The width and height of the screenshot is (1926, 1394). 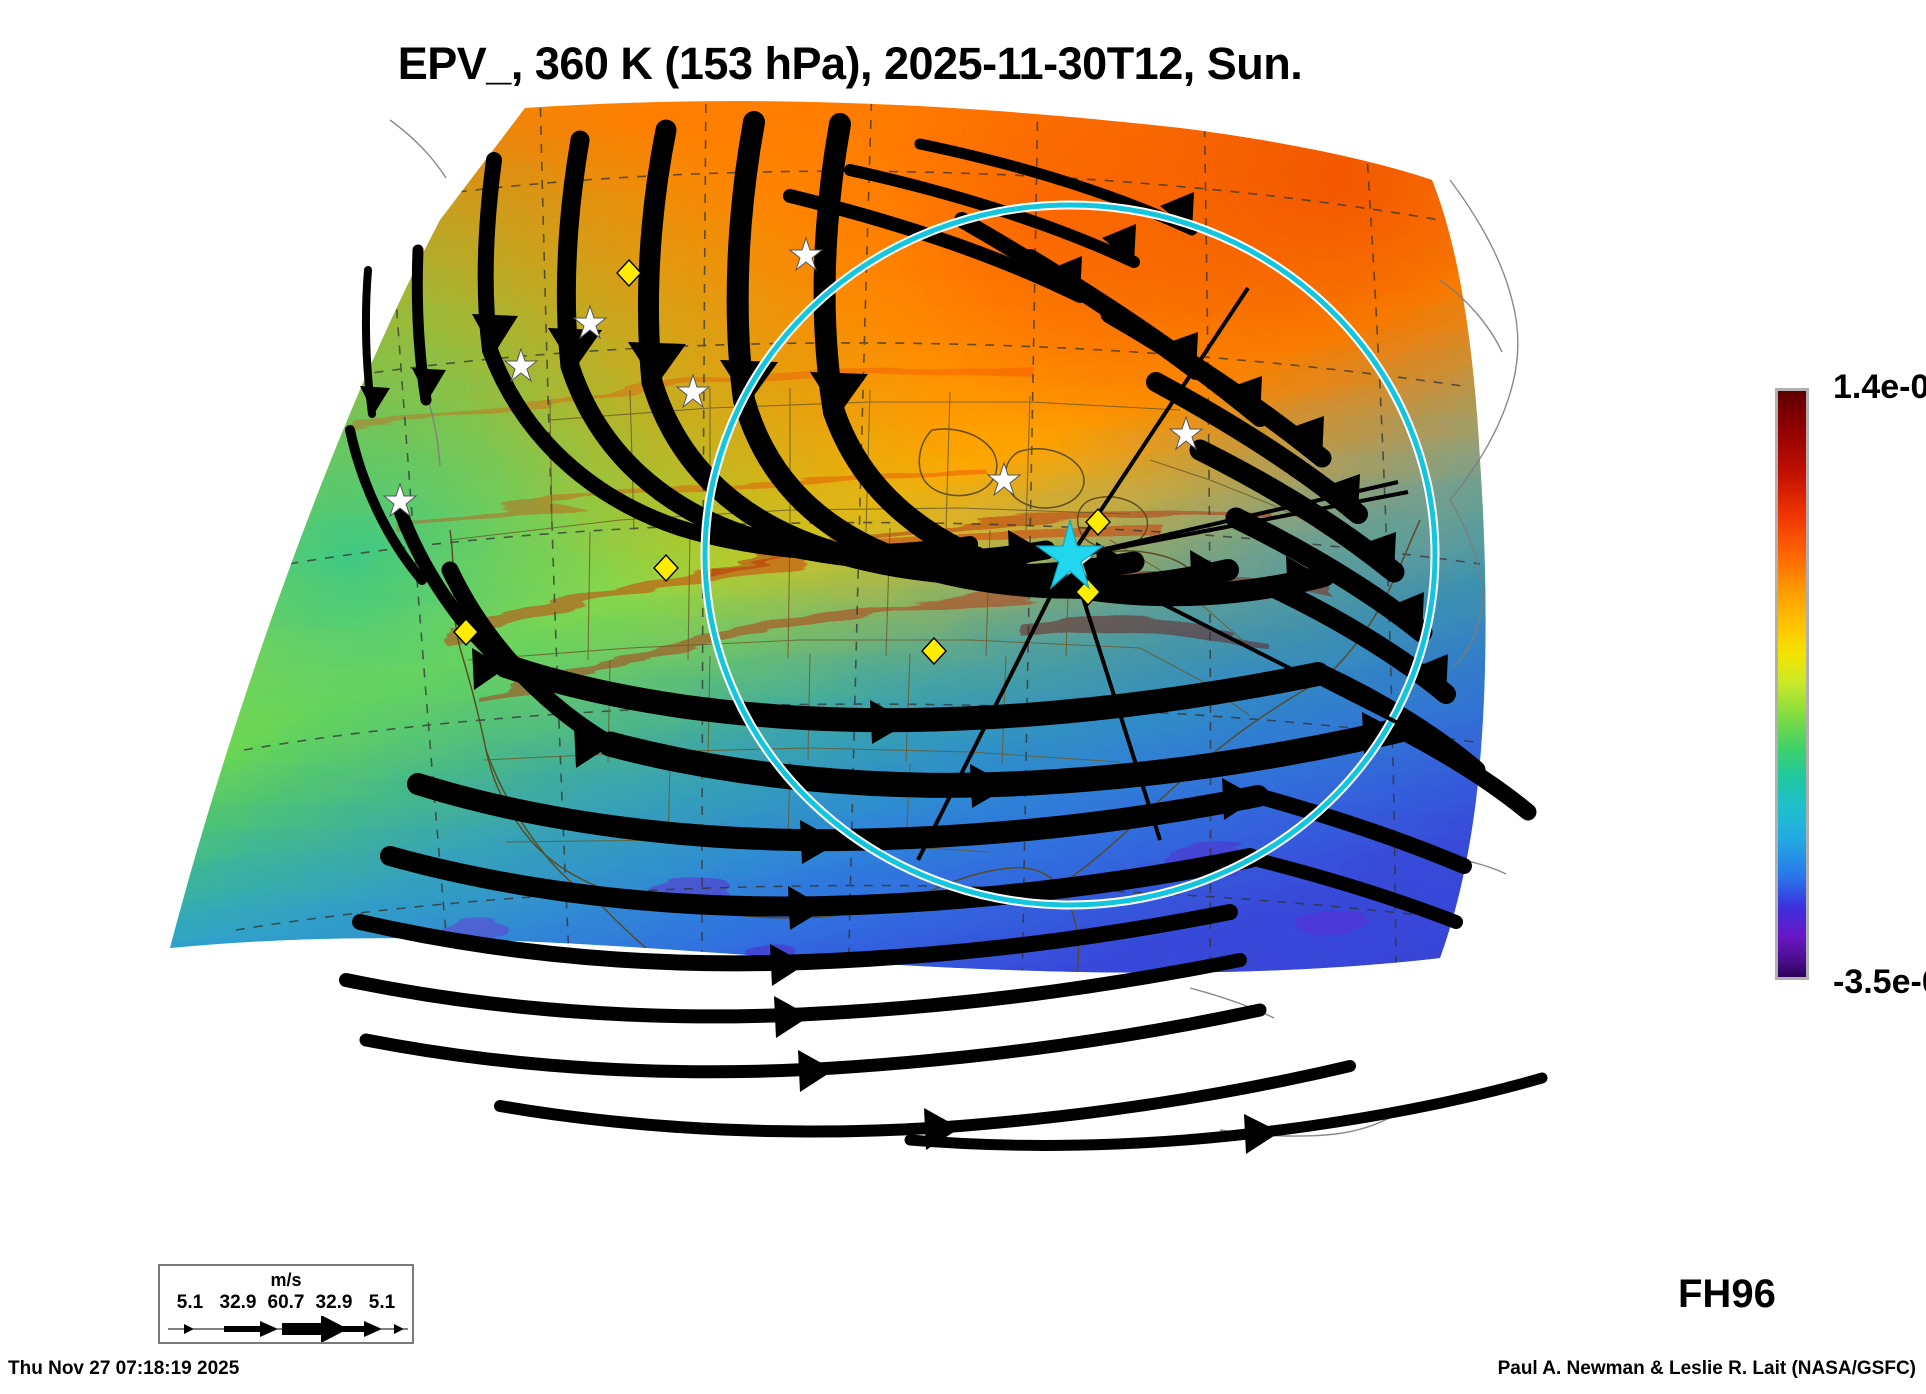 What do you see at coordinates (1792, 684) in the screenshot?
I see `colorbar-gradient` at bounding box center [1792, 684].